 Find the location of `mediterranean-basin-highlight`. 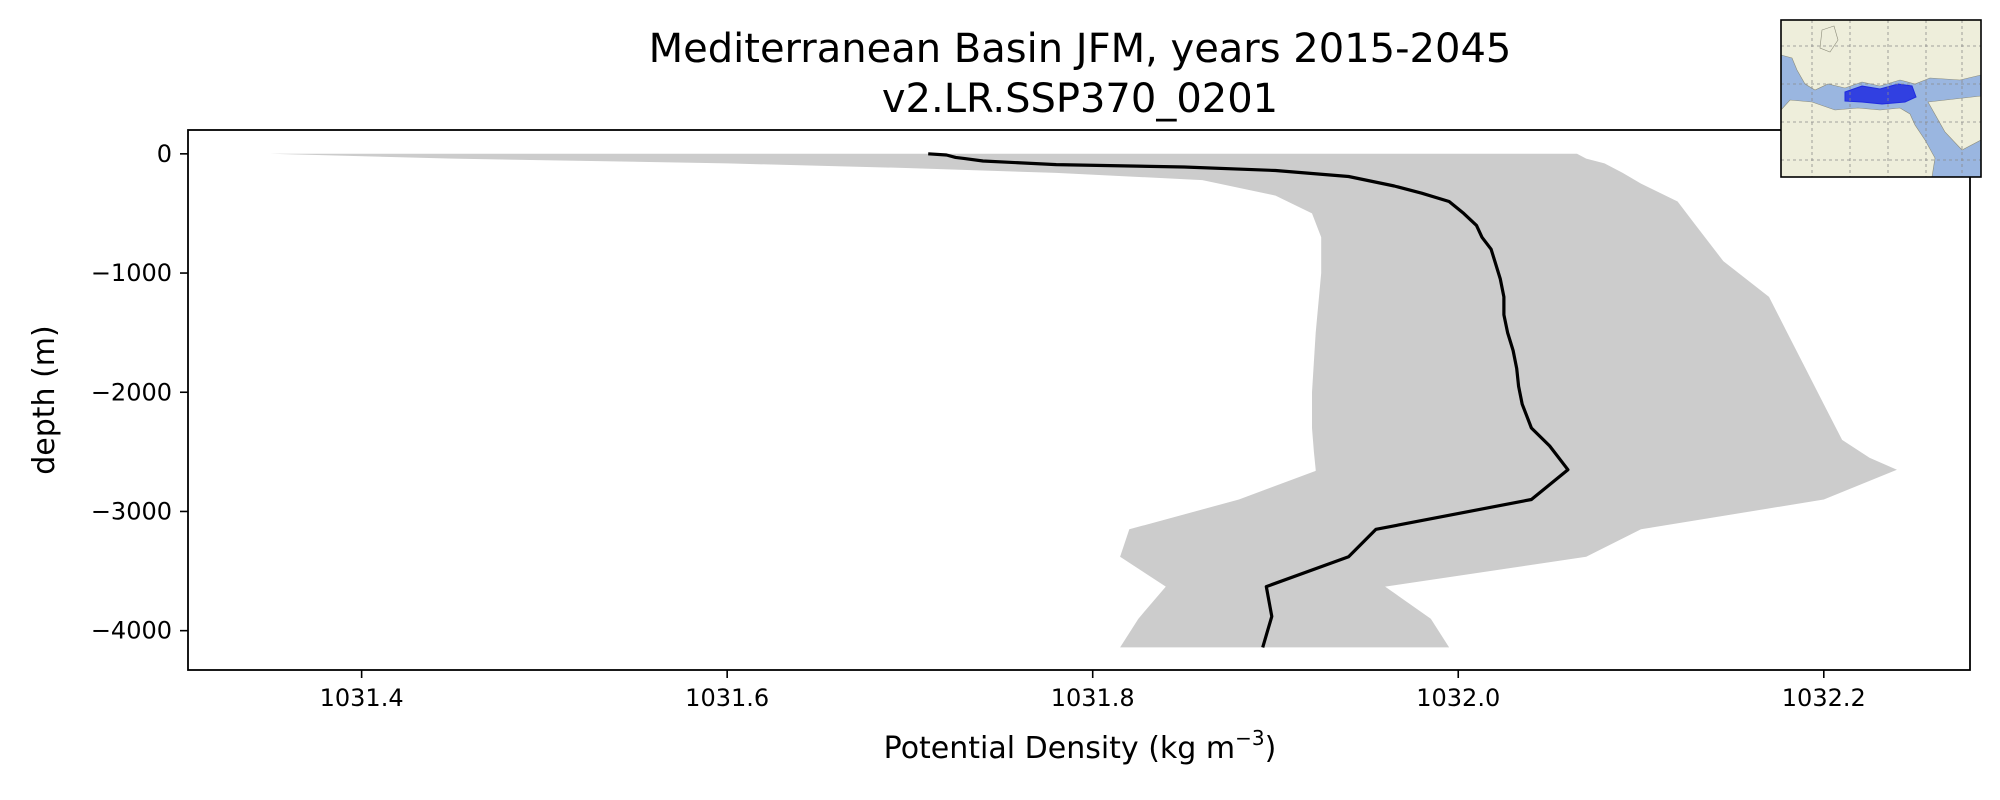

mediterranean-basin-highlight is located at coordinates (1880, 94).